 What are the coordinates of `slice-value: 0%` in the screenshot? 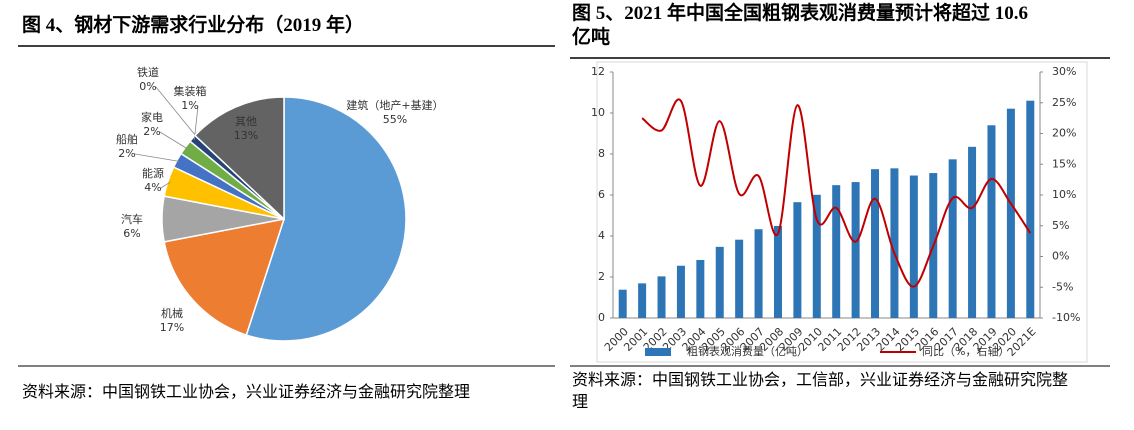 It's located at (147, 86).